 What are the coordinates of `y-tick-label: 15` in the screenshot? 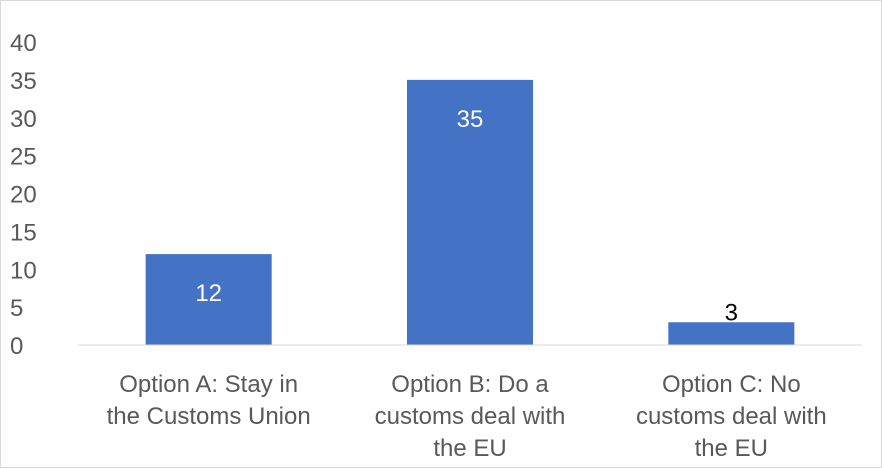 It's located at (23, 232).